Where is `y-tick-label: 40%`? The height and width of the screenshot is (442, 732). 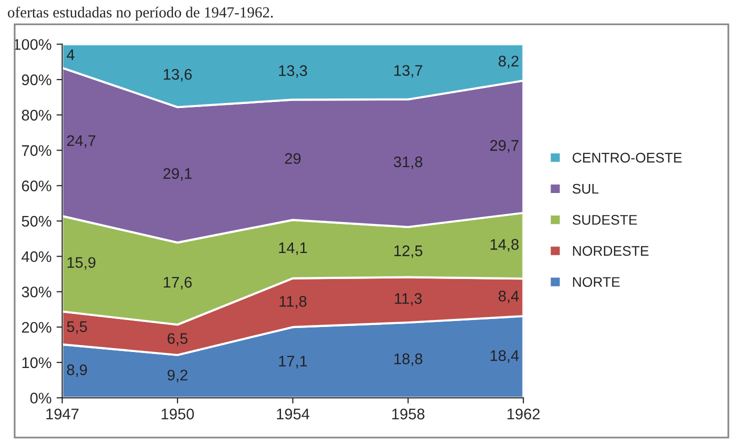
y-tick-label: 40% is located at coordinates (37, 256).